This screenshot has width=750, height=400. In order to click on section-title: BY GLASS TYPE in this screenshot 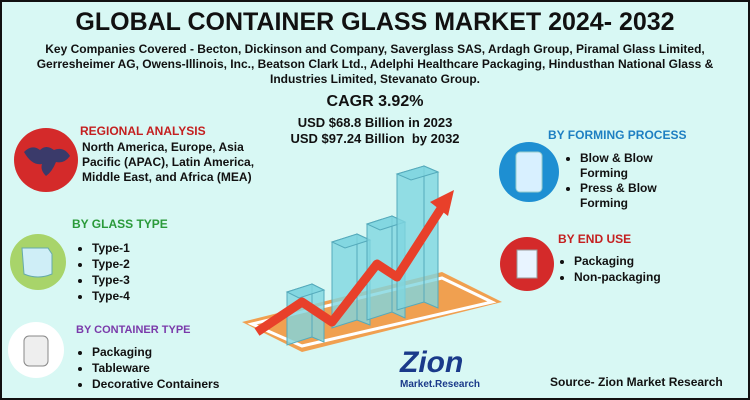, I will do `click(120, 224)`.